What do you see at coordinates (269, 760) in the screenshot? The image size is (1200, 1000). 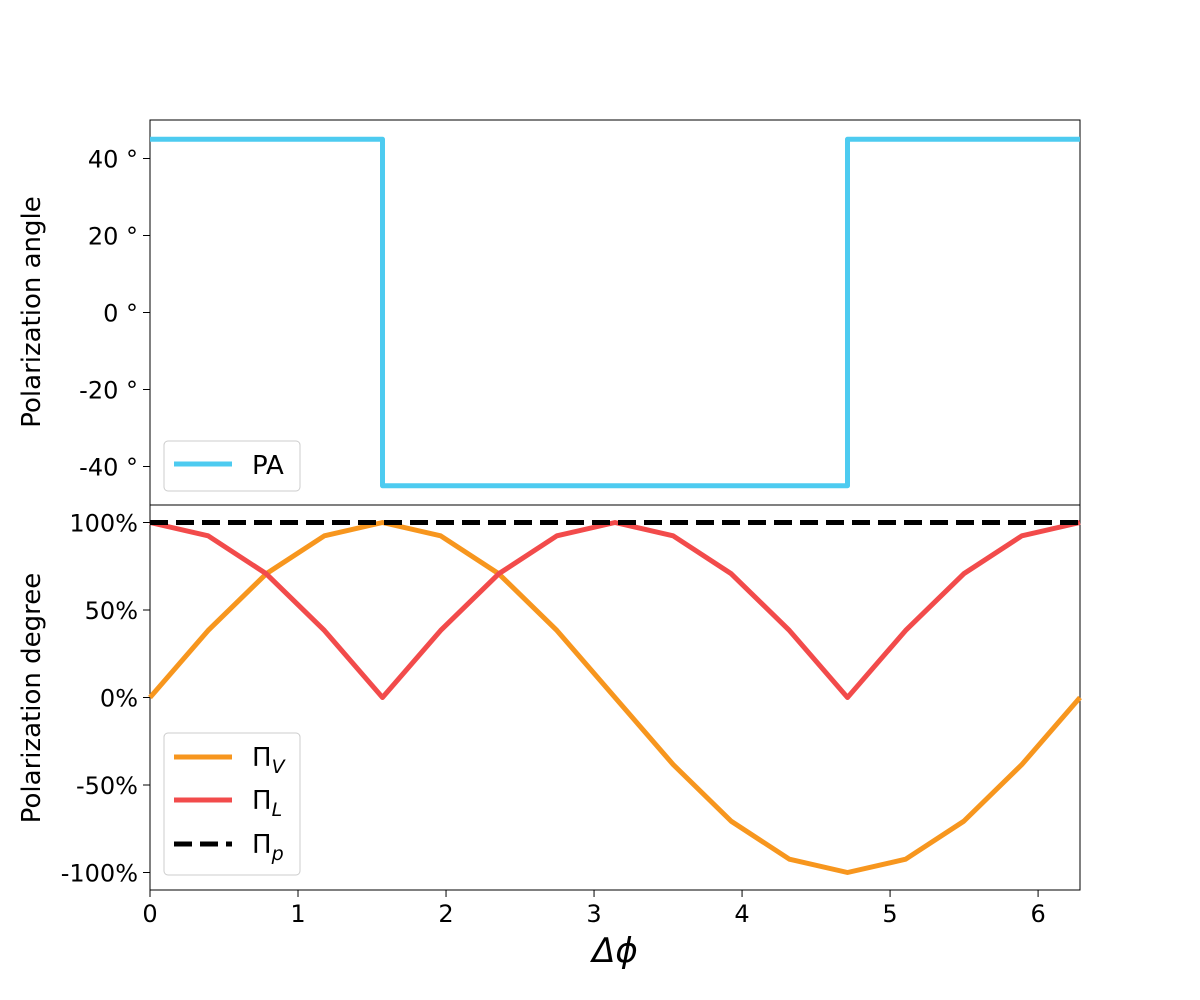 I see `legend-label-pi-v: ΠV` at bounding box center [269, 760].